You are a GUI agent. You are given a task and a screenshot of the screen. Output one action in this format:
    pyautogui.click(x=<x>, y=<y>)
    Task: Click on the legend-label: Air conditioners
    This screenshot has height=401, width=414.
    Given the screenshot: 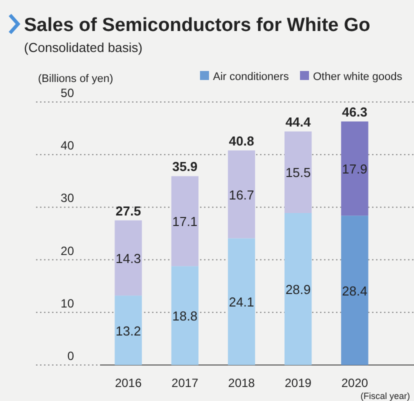 What is the action you would take?
    pyautogui.click(x=251, y=77)
    